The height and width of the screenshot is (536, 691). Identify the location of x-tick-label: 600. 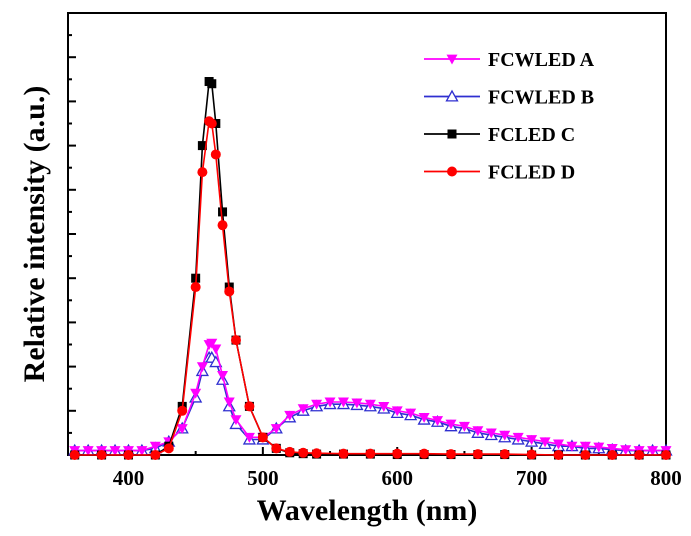
(397, 478).